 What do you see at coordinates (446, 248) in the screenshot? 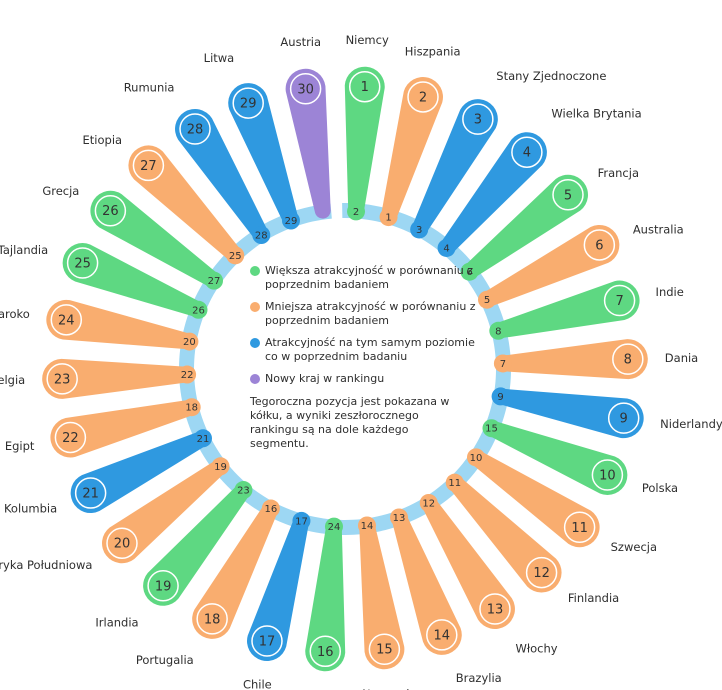
I see `prev-rank-number: 4` at bounding box center [446, 248].